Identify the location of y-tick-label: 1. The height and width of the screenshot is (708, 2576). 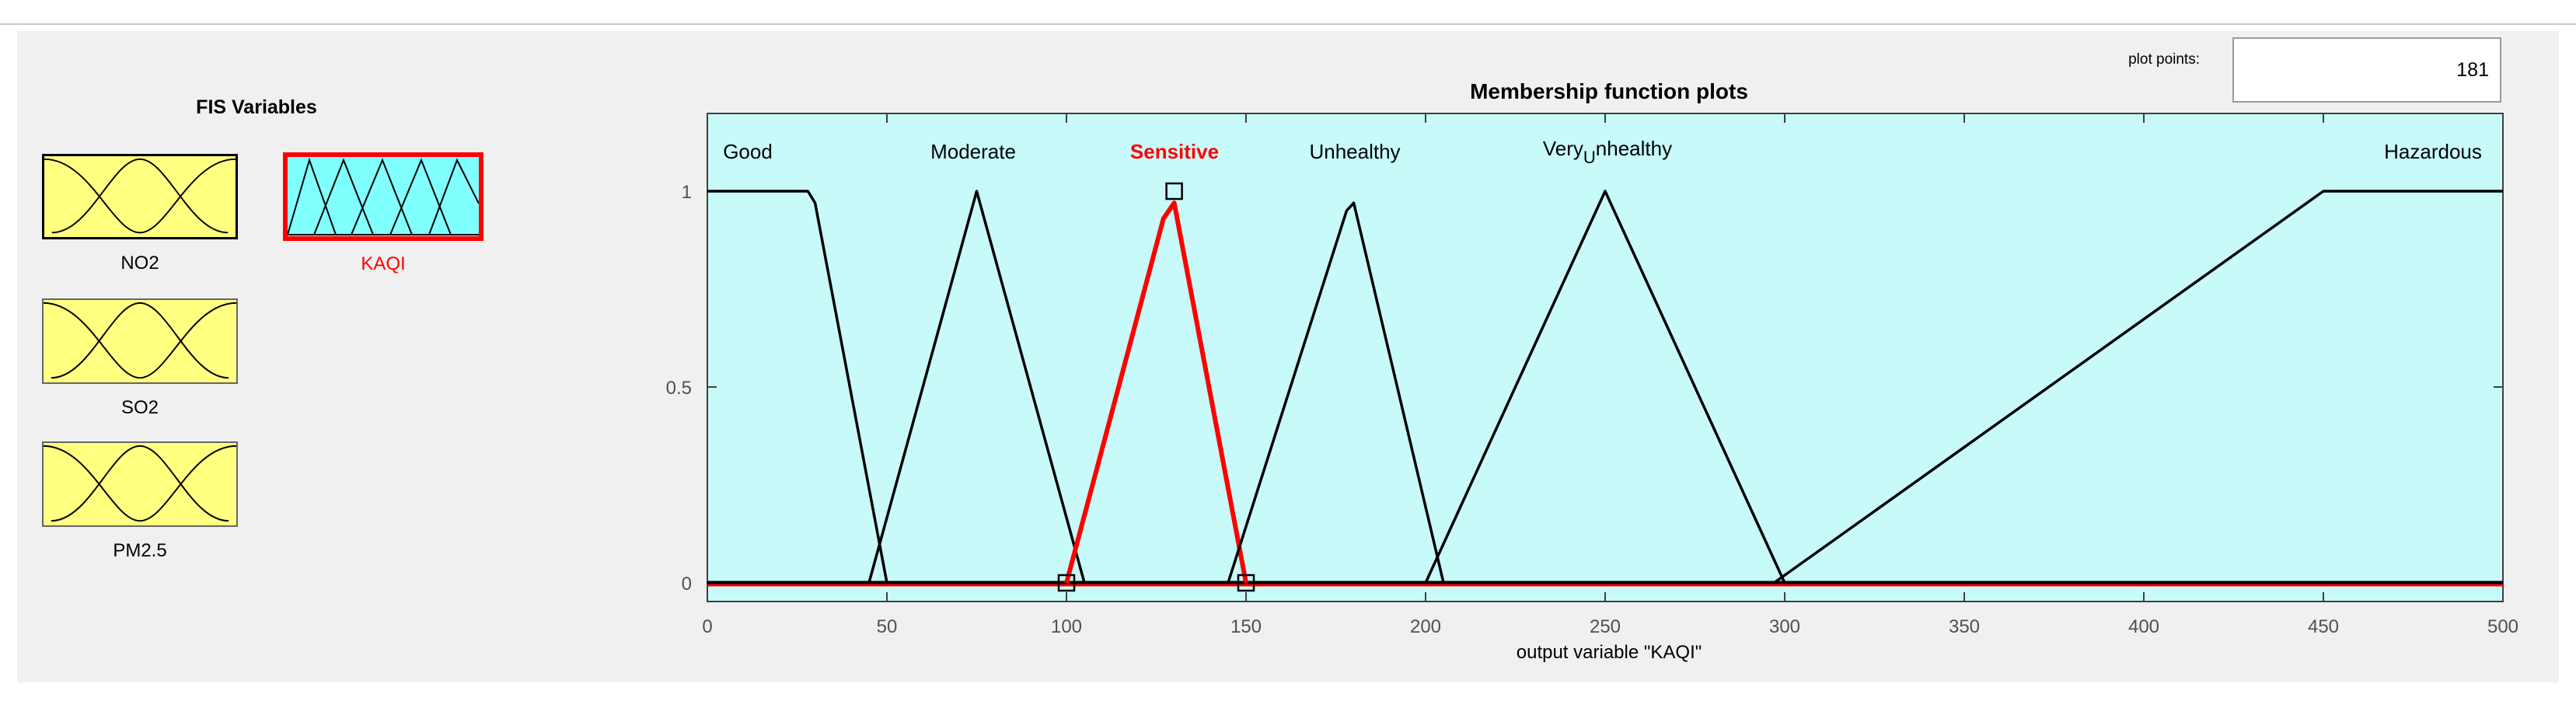
(687, 193).